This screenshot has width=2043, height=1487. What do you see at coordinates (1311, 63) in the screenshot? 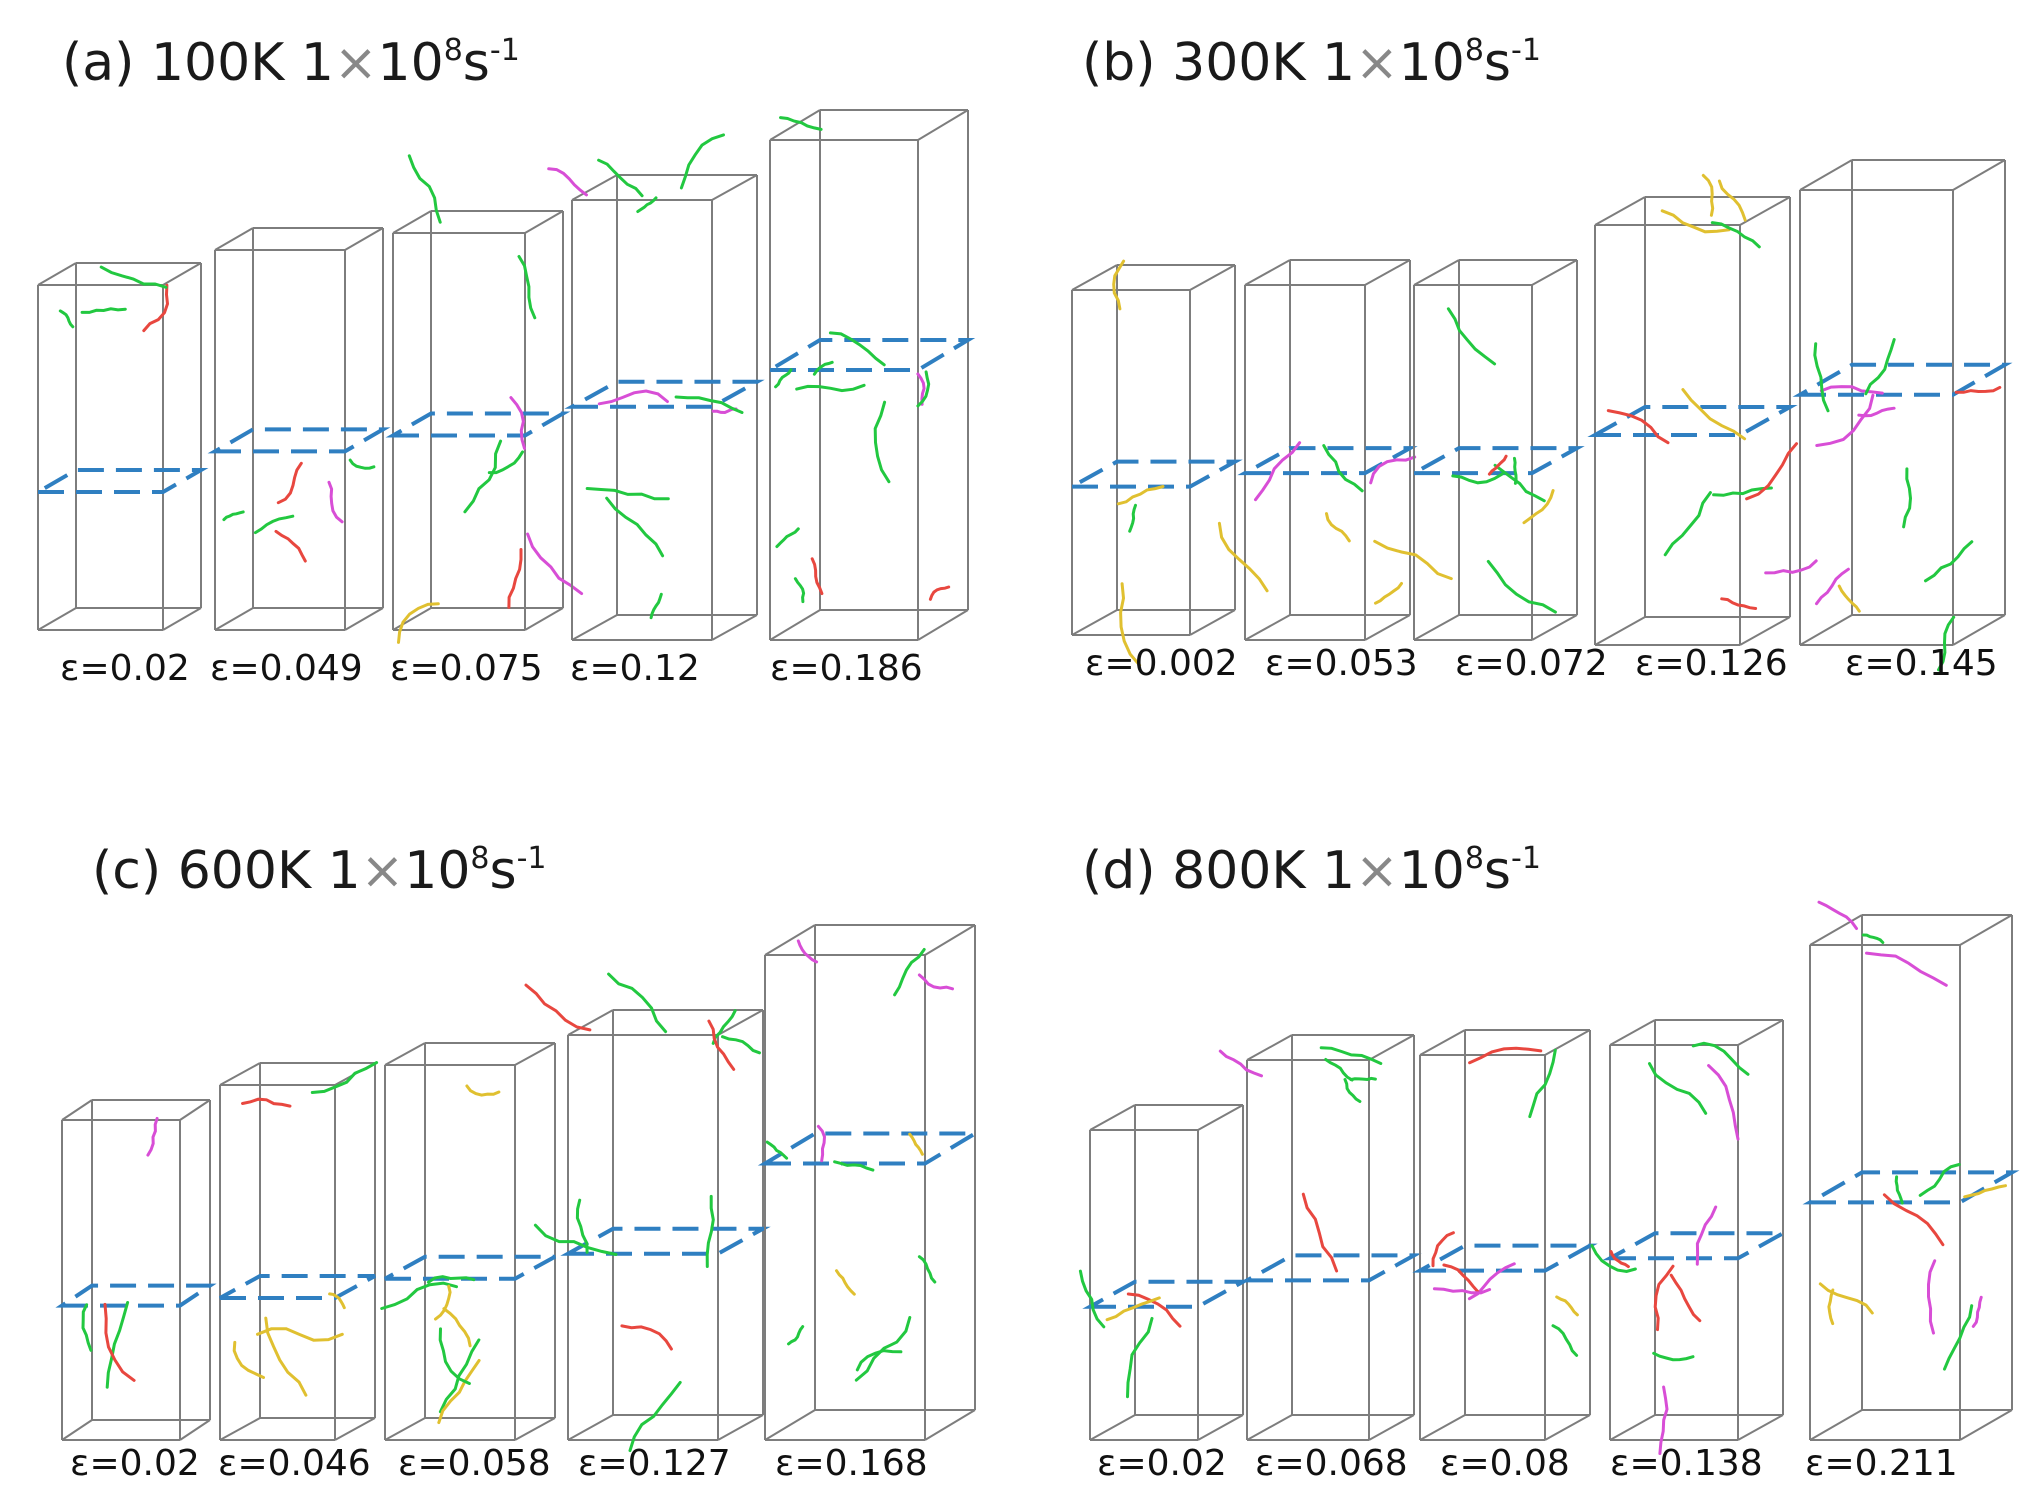
I see `panel-b-title: (b) 300K 1×108s-1` at bounding box center [1311, 63].